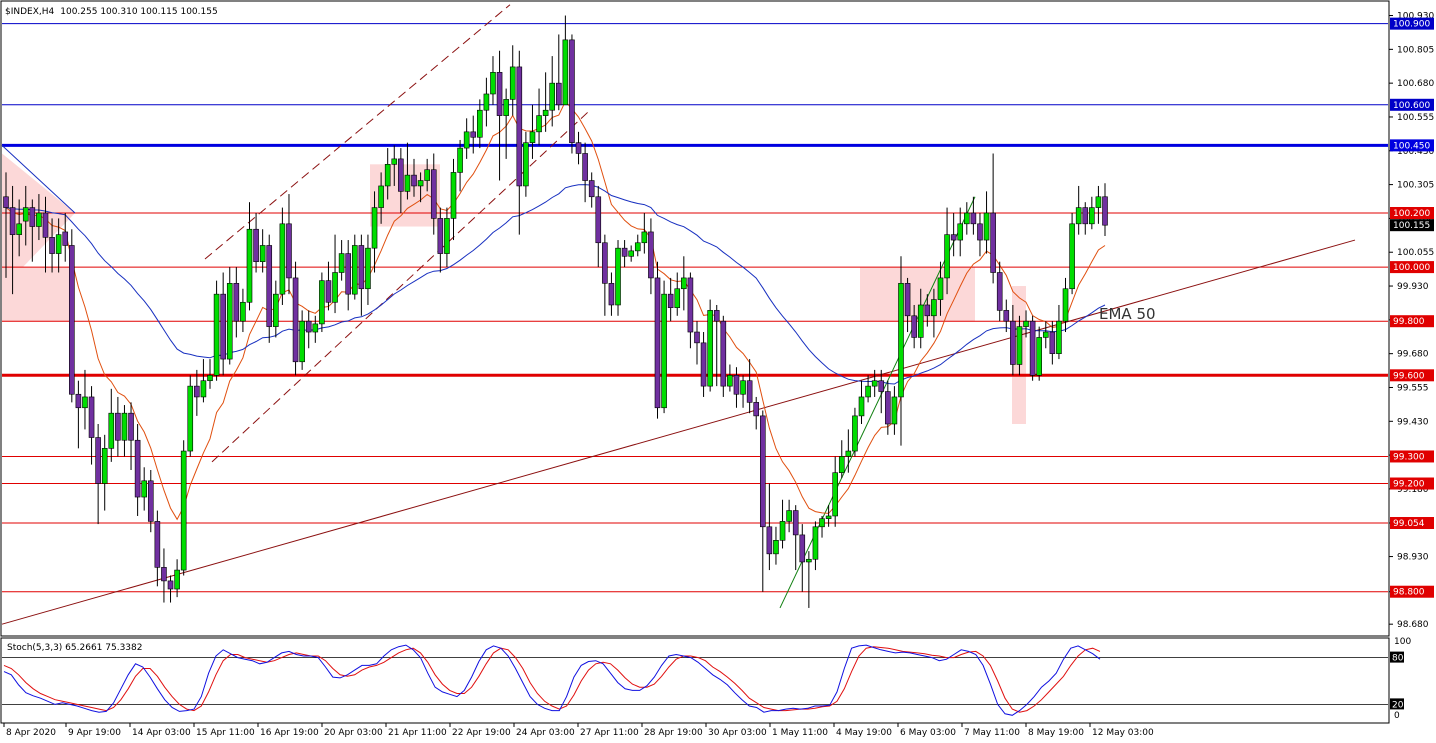  I want to click on price-tick-label: 99.555, so click(1413, 388).